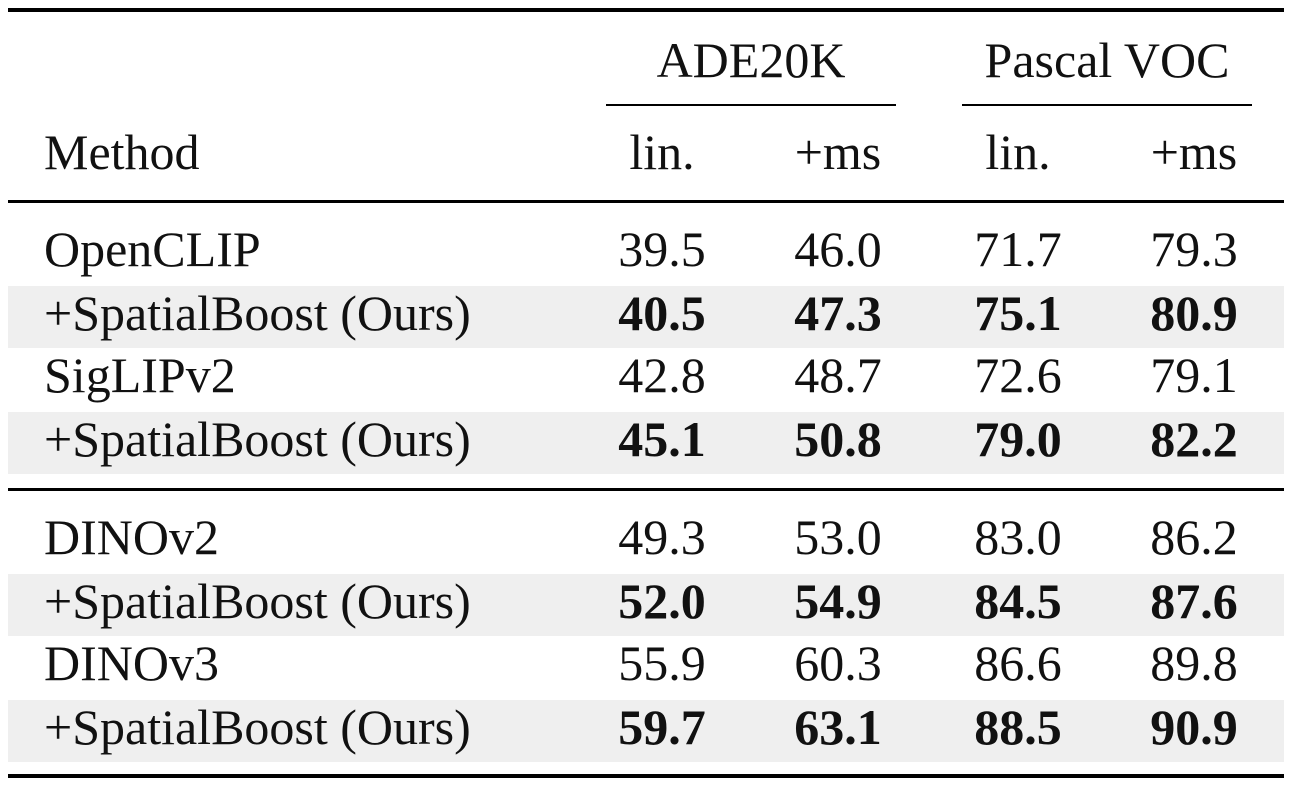  What do you see at coordinates (1194, 601) in the screenshot?
I see `value-cell-best: 87.6` at bounding box center [1194, 601].